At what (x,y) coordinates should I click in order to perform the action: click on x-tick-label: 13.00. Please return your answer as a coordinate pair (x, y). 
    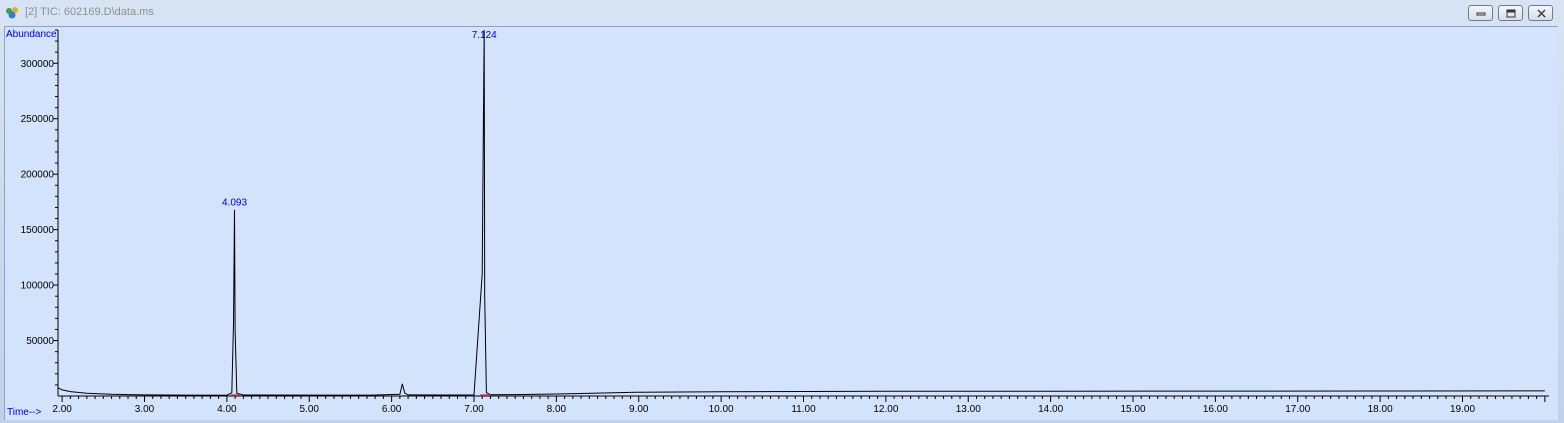
    Looking at the image, I should click on (968, 409).